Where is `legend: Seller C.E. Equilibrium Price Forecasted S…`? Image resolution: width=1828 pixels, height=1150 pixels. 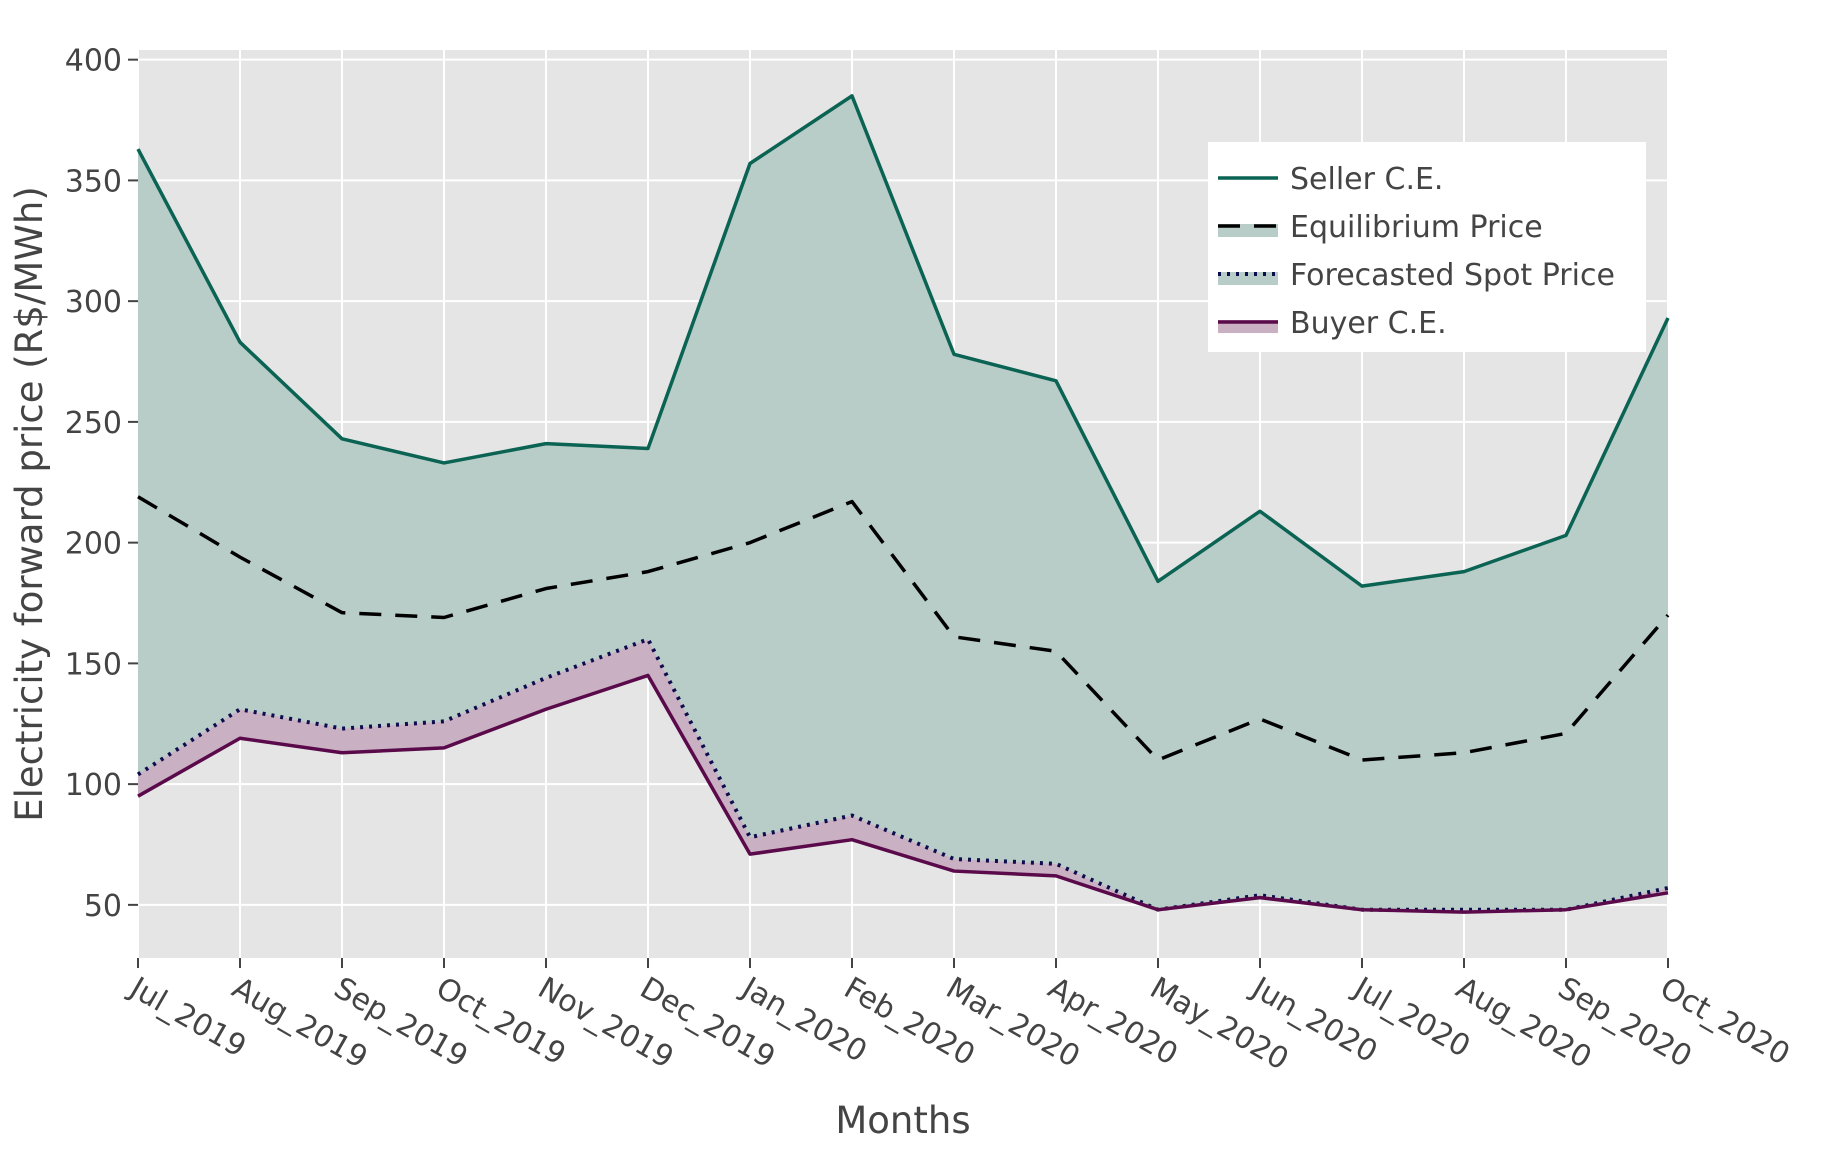
legend: Seller C.E. Equilibrium Price Forecasted S… is located at coordinates (1427, 247).